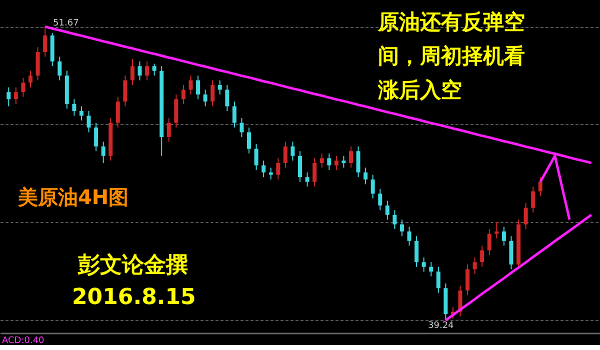 This screenshot has height=350, width=600. Describe the element at coordinates (441, 326) in the screenshot. I see `annotation: 39.24` at that location.